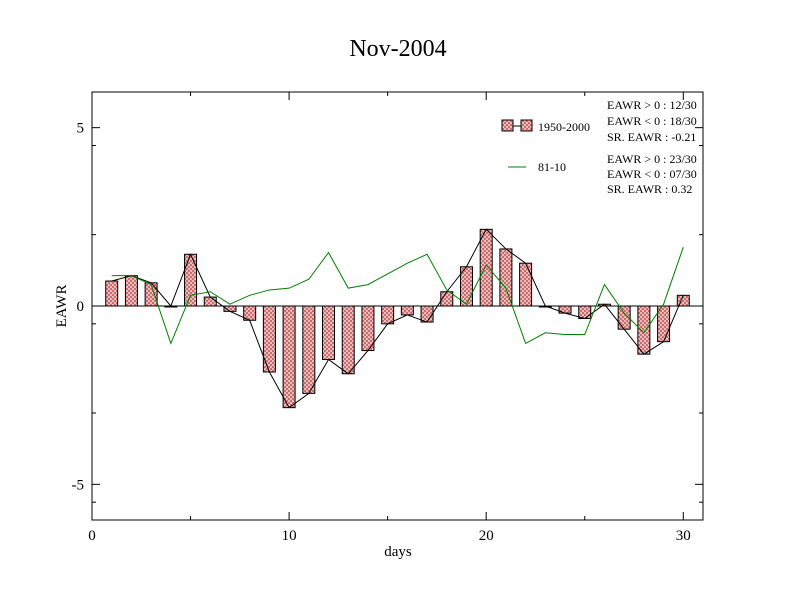 The width and height of the screenshot is (792, 612). What do you see at coordinates (507, 125) in the screenshot?
I see `legend-bar-swatch-left` at bounding box center [507, 125].